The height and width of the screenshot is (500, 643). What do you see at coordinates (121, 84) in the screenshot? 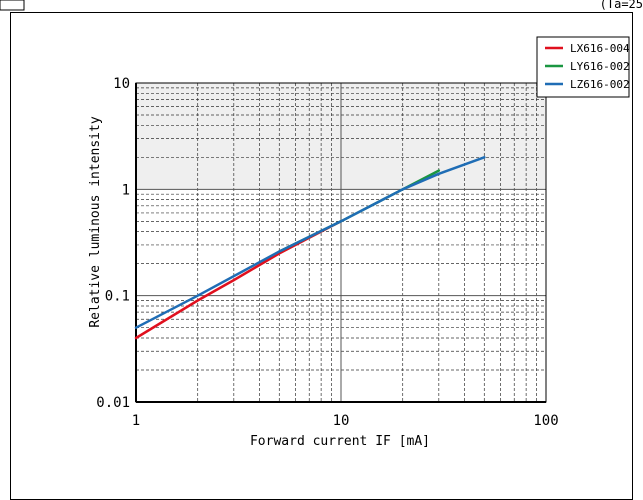
I see `y-tick-label: 10` at bounding box center [121, 84].